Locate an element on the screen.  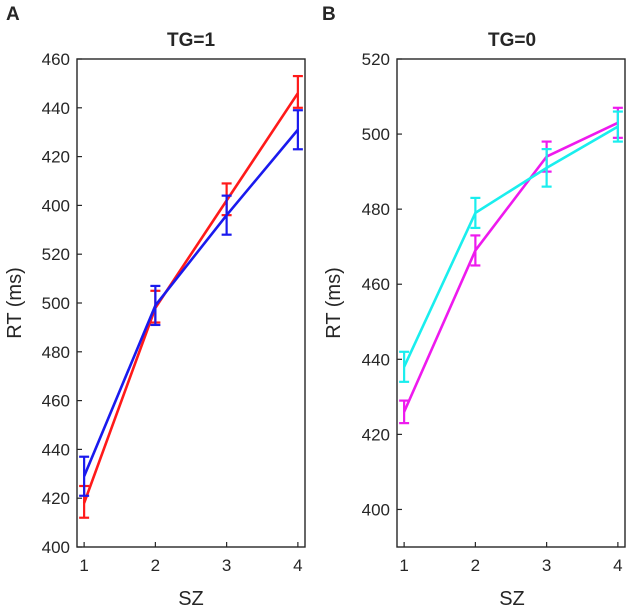
panel-b-letter: B is located at coordinates (329, 14).